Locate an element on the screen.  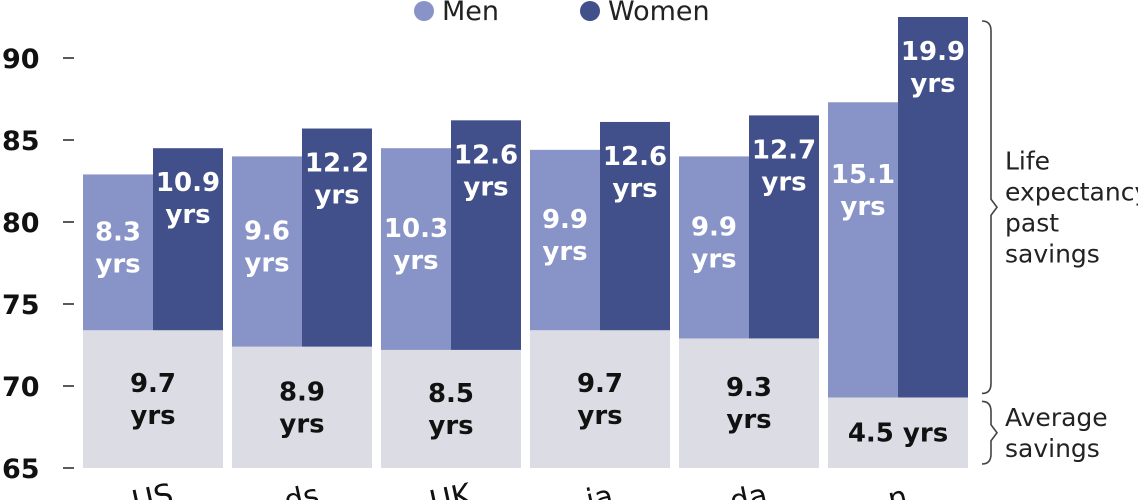
savings-label: 9.3 yrs is located at coordinates (749, 404).